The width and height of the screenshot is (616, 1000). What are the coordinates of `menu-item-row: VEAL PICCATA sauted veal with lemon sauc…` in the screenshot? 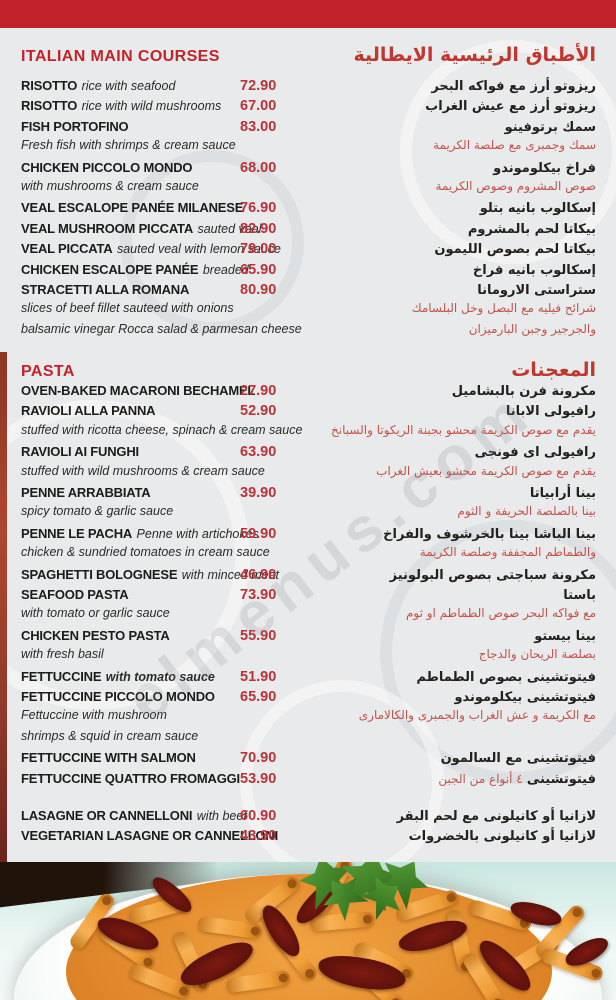 It's located at (308, 250).